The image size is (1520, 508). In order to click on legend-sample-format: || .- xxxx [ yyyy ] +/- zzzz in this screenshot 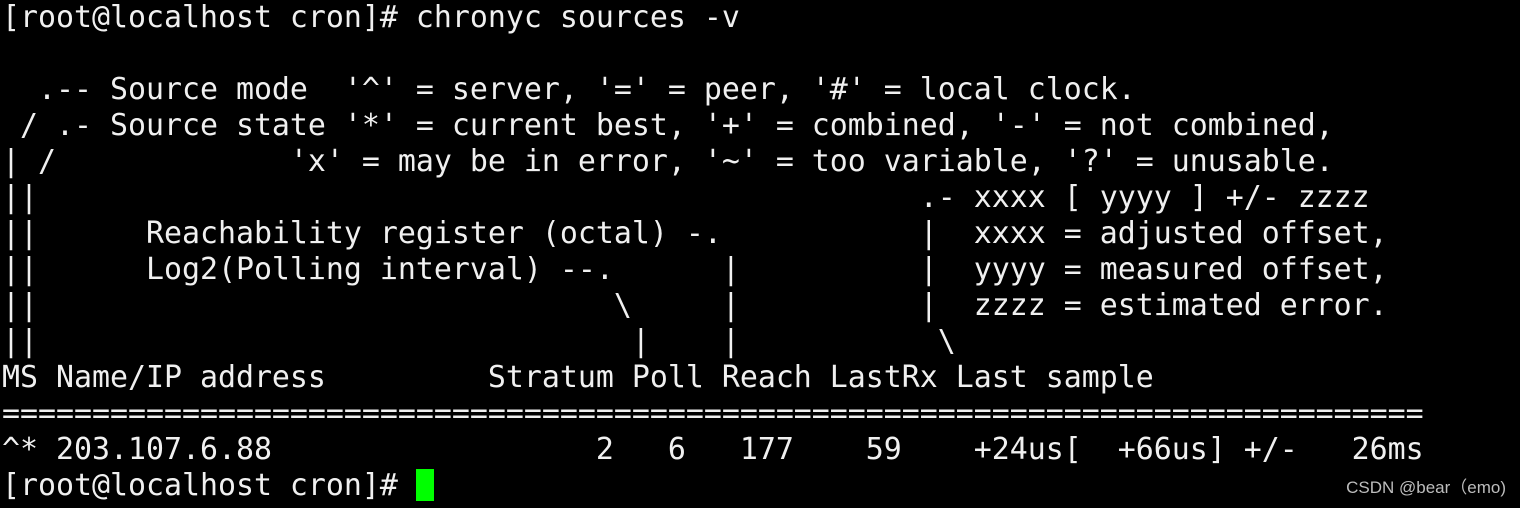, I will do `click(686, 197)`.